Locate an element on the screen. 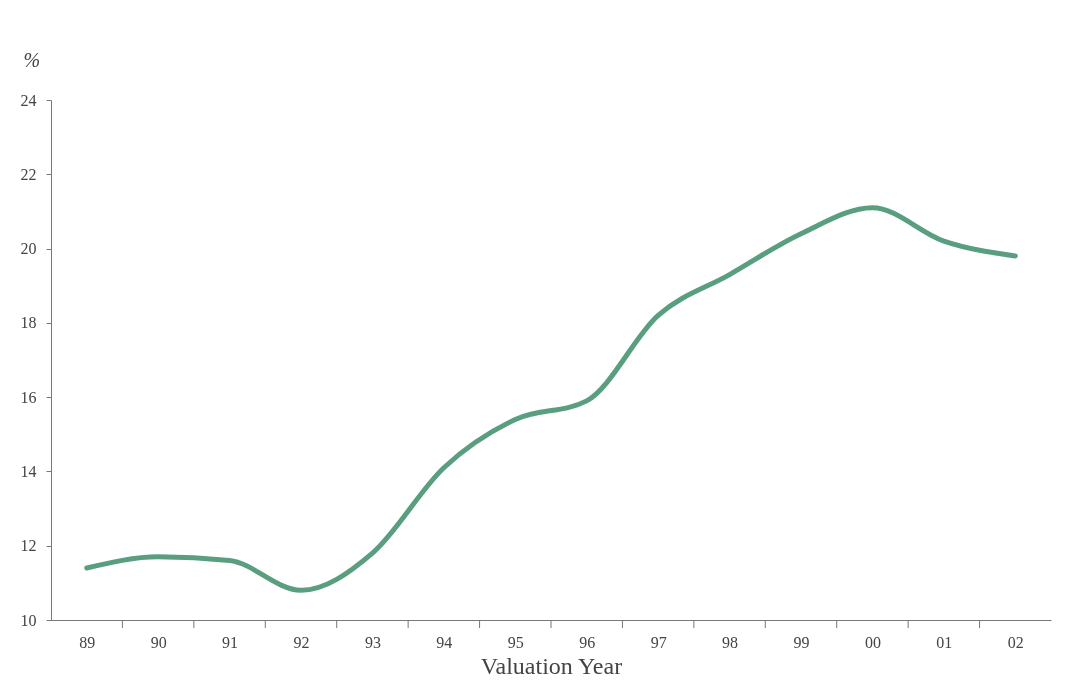 The width and height of the screenshot is (1092, 682). y-tick-label: 14 is located at coordinates (28, 471).